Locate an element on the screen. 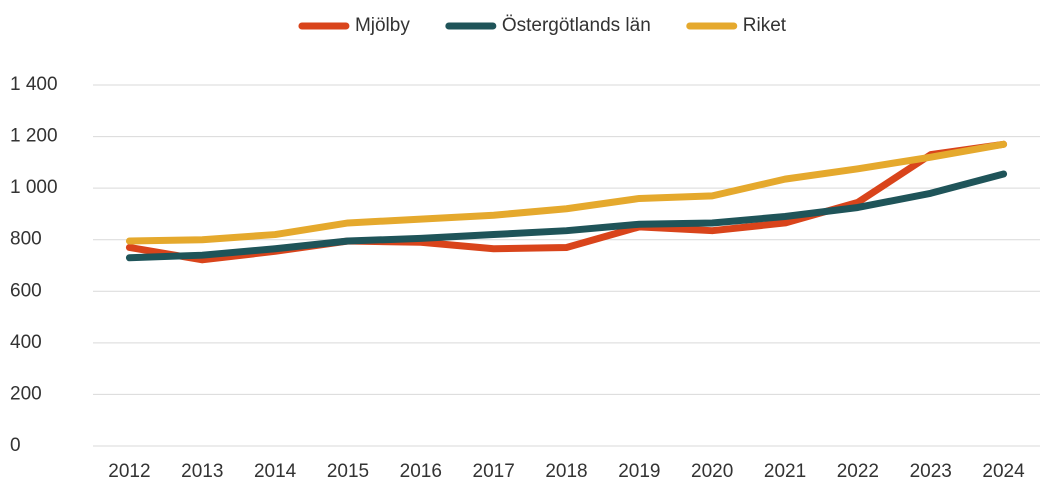  y-tick-label: 0 is located at coordinates (15, 445).